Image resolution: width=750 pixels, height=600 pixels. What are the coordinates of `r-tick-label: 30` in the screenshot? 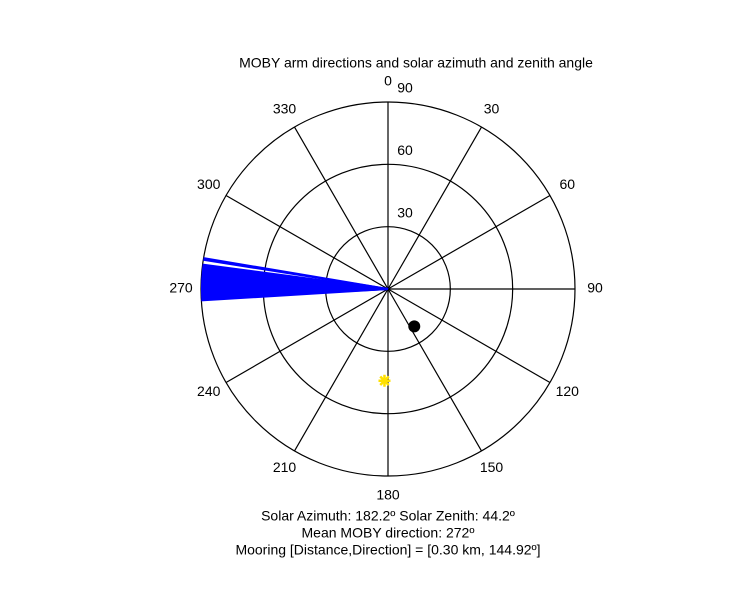 It's located at (405, 212).